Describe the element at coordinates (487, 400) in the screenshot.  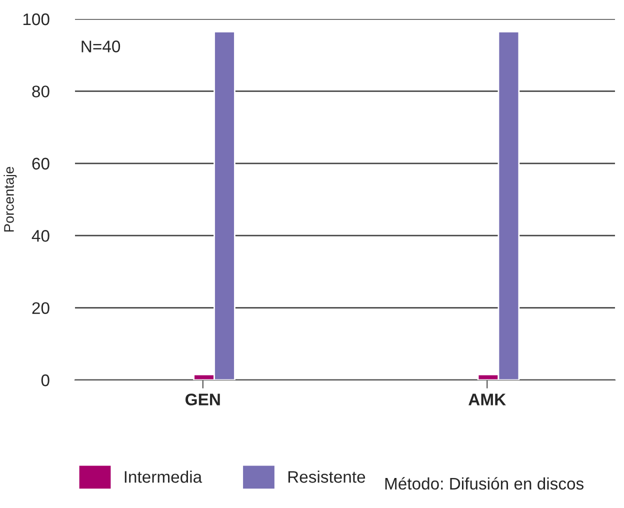
I see `x-tick-label: AMK` at that location.